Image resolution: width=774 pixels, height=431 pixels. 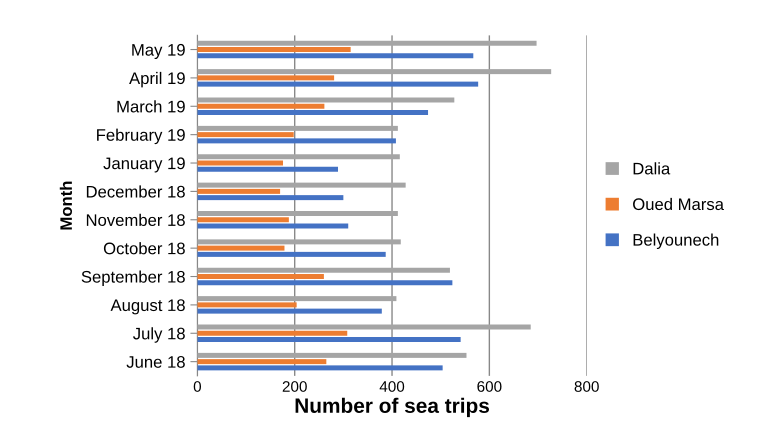 What do you see at coordinates (155, 362) in the screenshot?
I see `y-tick-label: June 18` at bounding box center [155, 362].